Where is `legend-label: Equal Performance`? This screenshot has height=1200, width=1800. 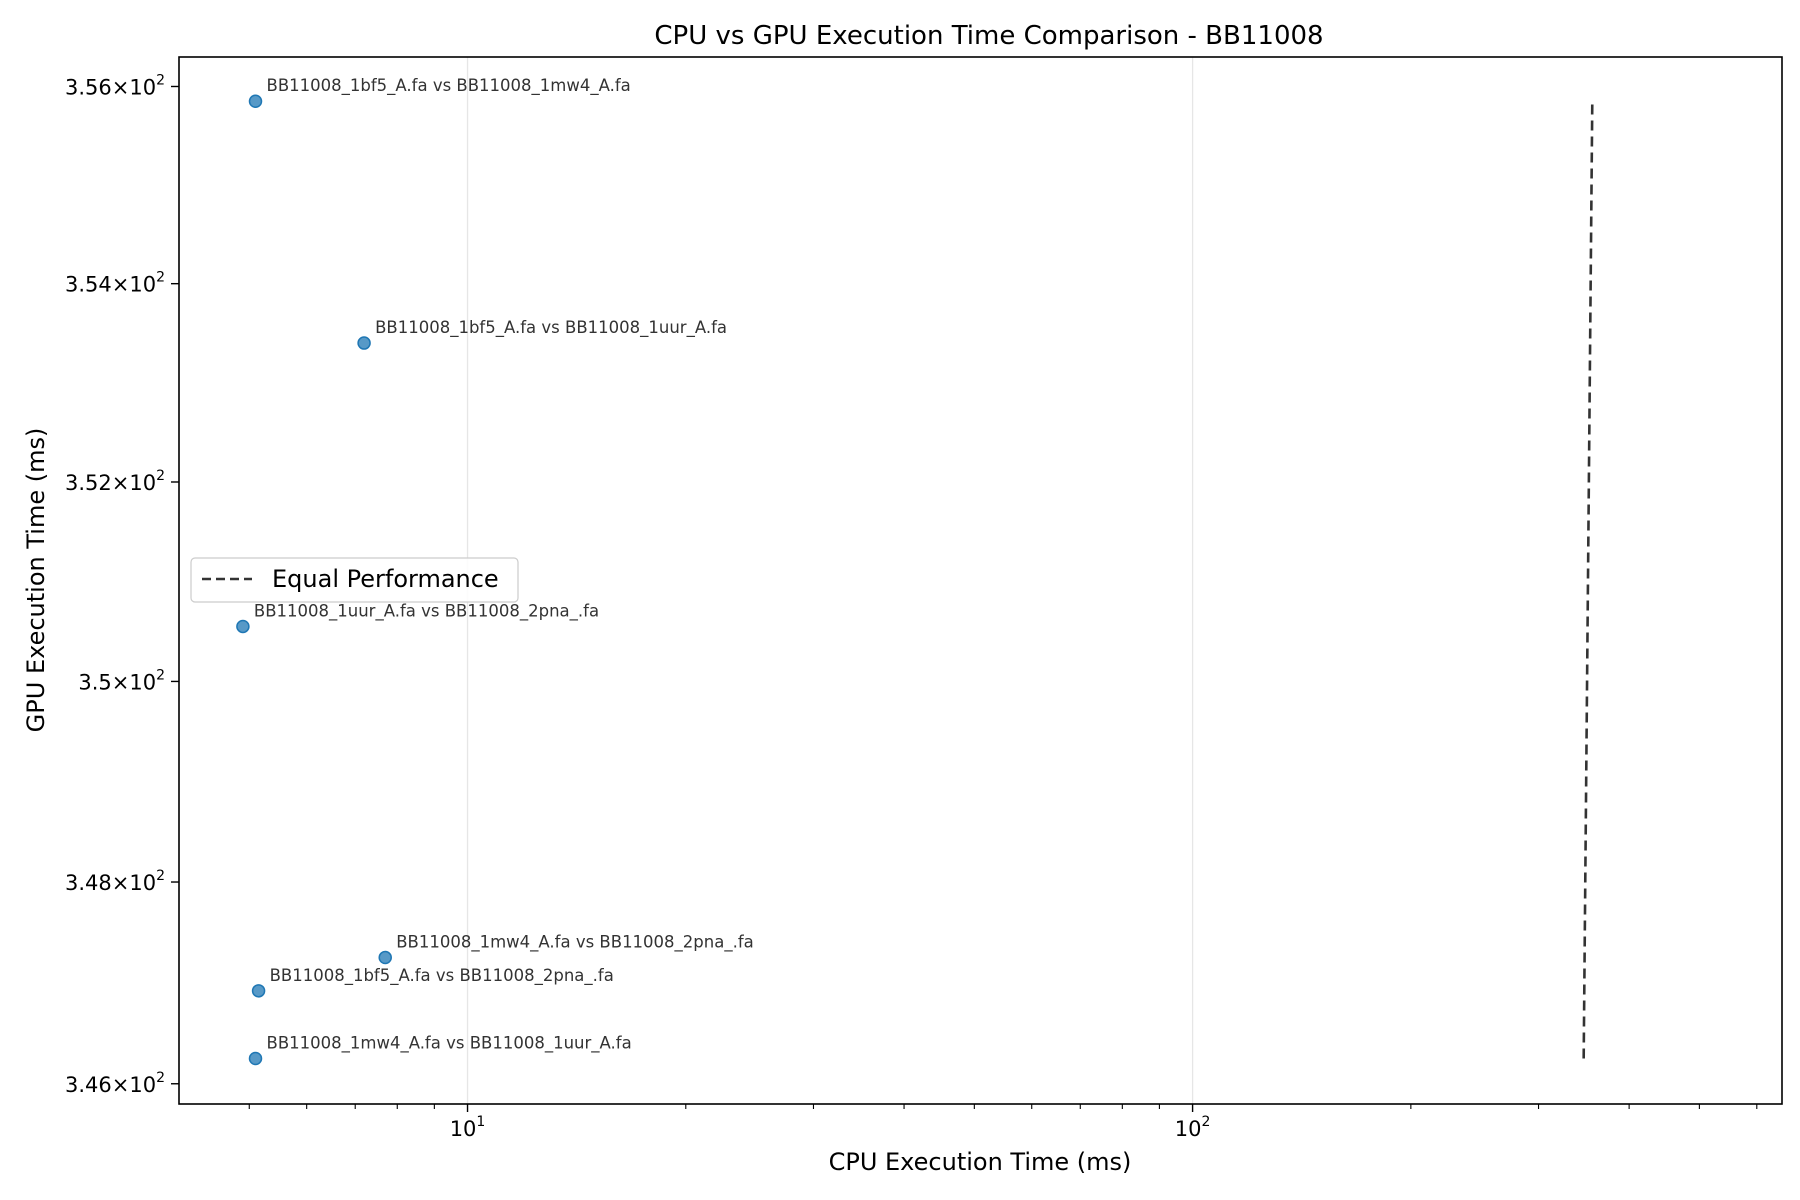 legend-label: Equal Performance is located at coordinates (385, 579).